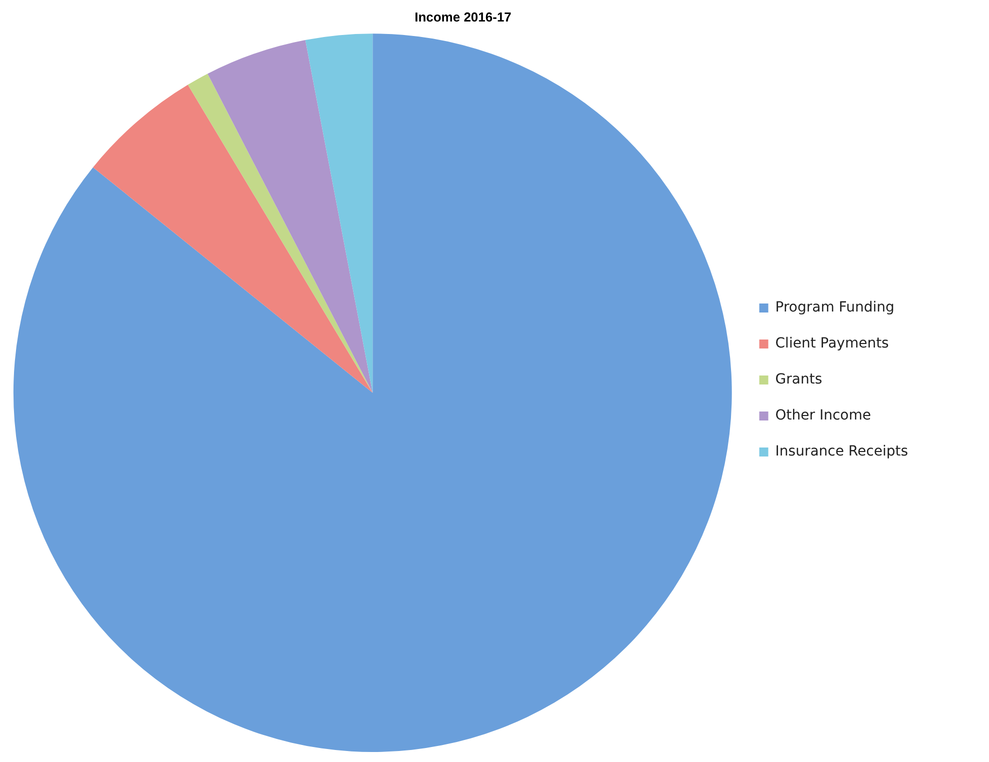 Image resolution: width=989 pixels, height=762 pixels. I want to click on chart-title: Income 2016-17, so click(463, 16).